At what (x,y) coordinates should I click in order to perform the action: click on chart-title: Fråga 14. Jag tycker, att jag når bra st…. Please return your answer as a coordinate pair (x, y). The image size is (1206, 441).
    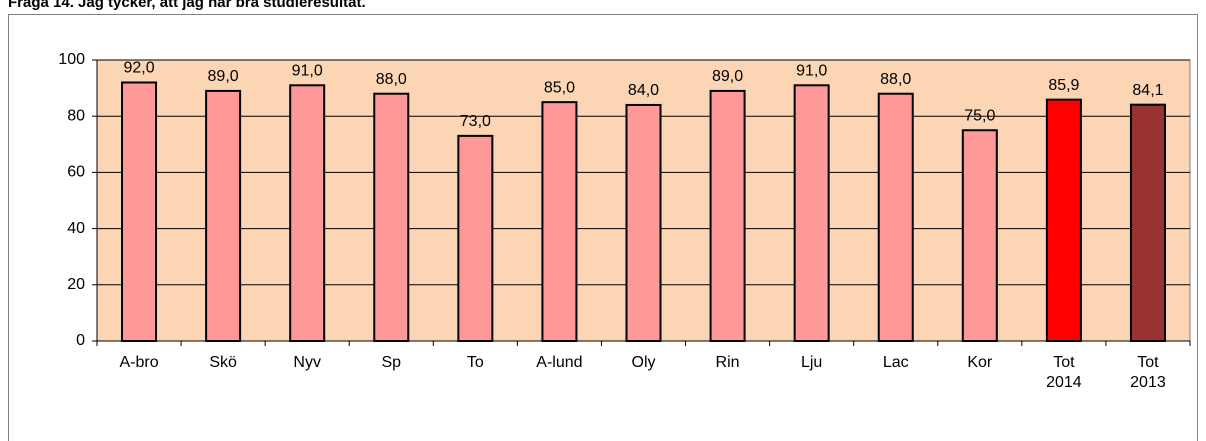
    Looking at the image, I should click on (187, 5).